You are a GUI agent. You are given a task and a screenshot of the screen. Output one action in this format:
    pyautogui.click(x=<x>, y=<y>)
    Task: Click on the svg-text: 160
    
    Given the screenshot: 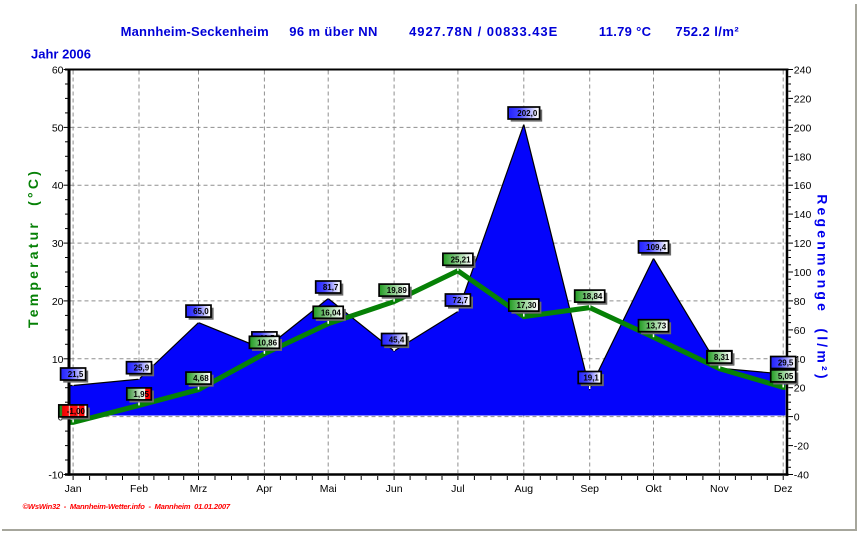 What is the action you would take?
    pyautogui.click(x=803, y=186)
    